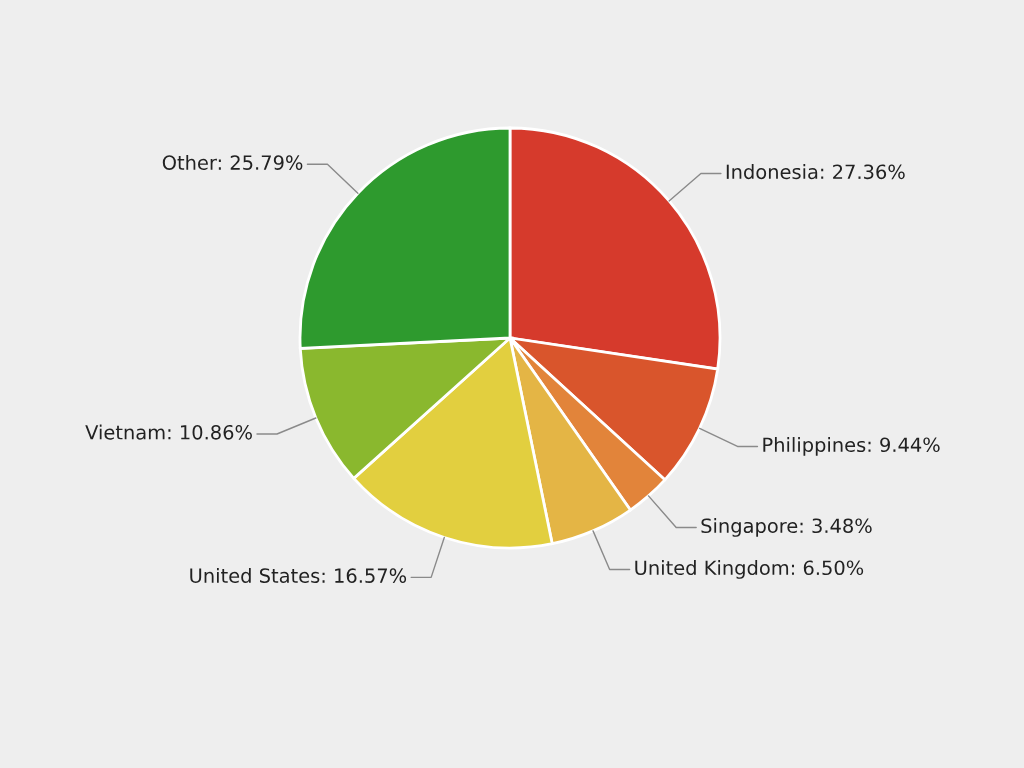  What do you see at coordinates (786, 527) in the screenshot?
I see `slice-label: Singapore: 3.48%` at bounding box center [786, 527].